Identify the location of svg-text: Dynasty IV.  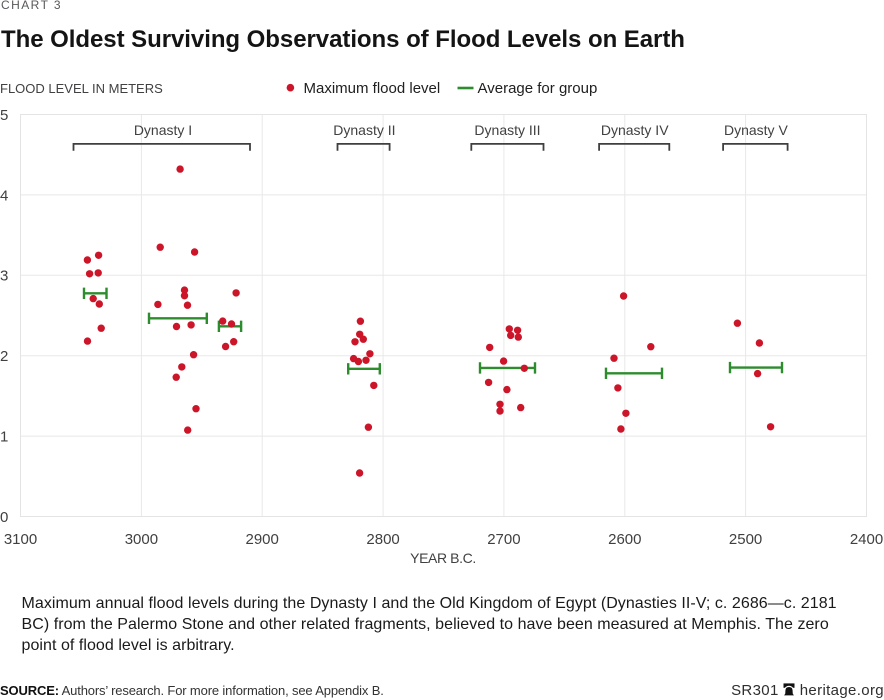
(635, 130).